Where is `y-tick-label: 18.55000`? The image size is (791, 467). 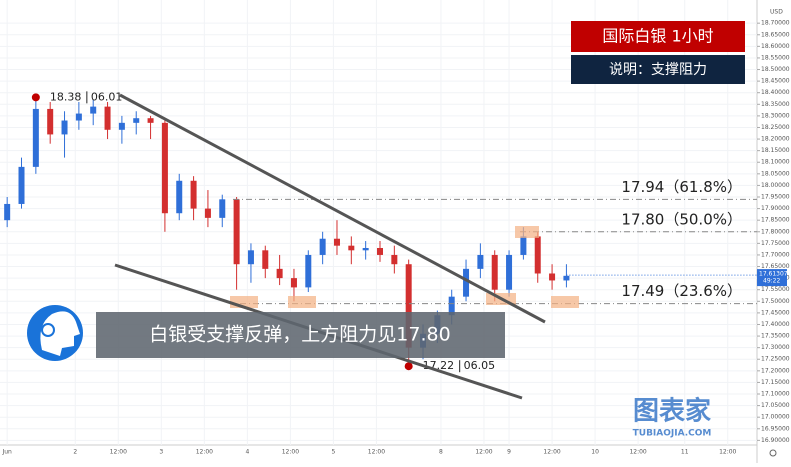
y-tick-label: 18.55000 is located at coordinates (775, 57).